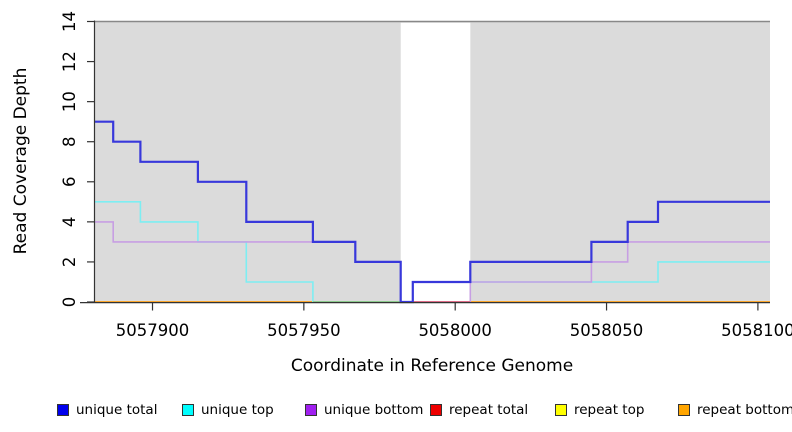  What do you see at coordinates (69, 61) in the screenshot?
I see `y-tick-label: 12` at bounding box center [69, 61].